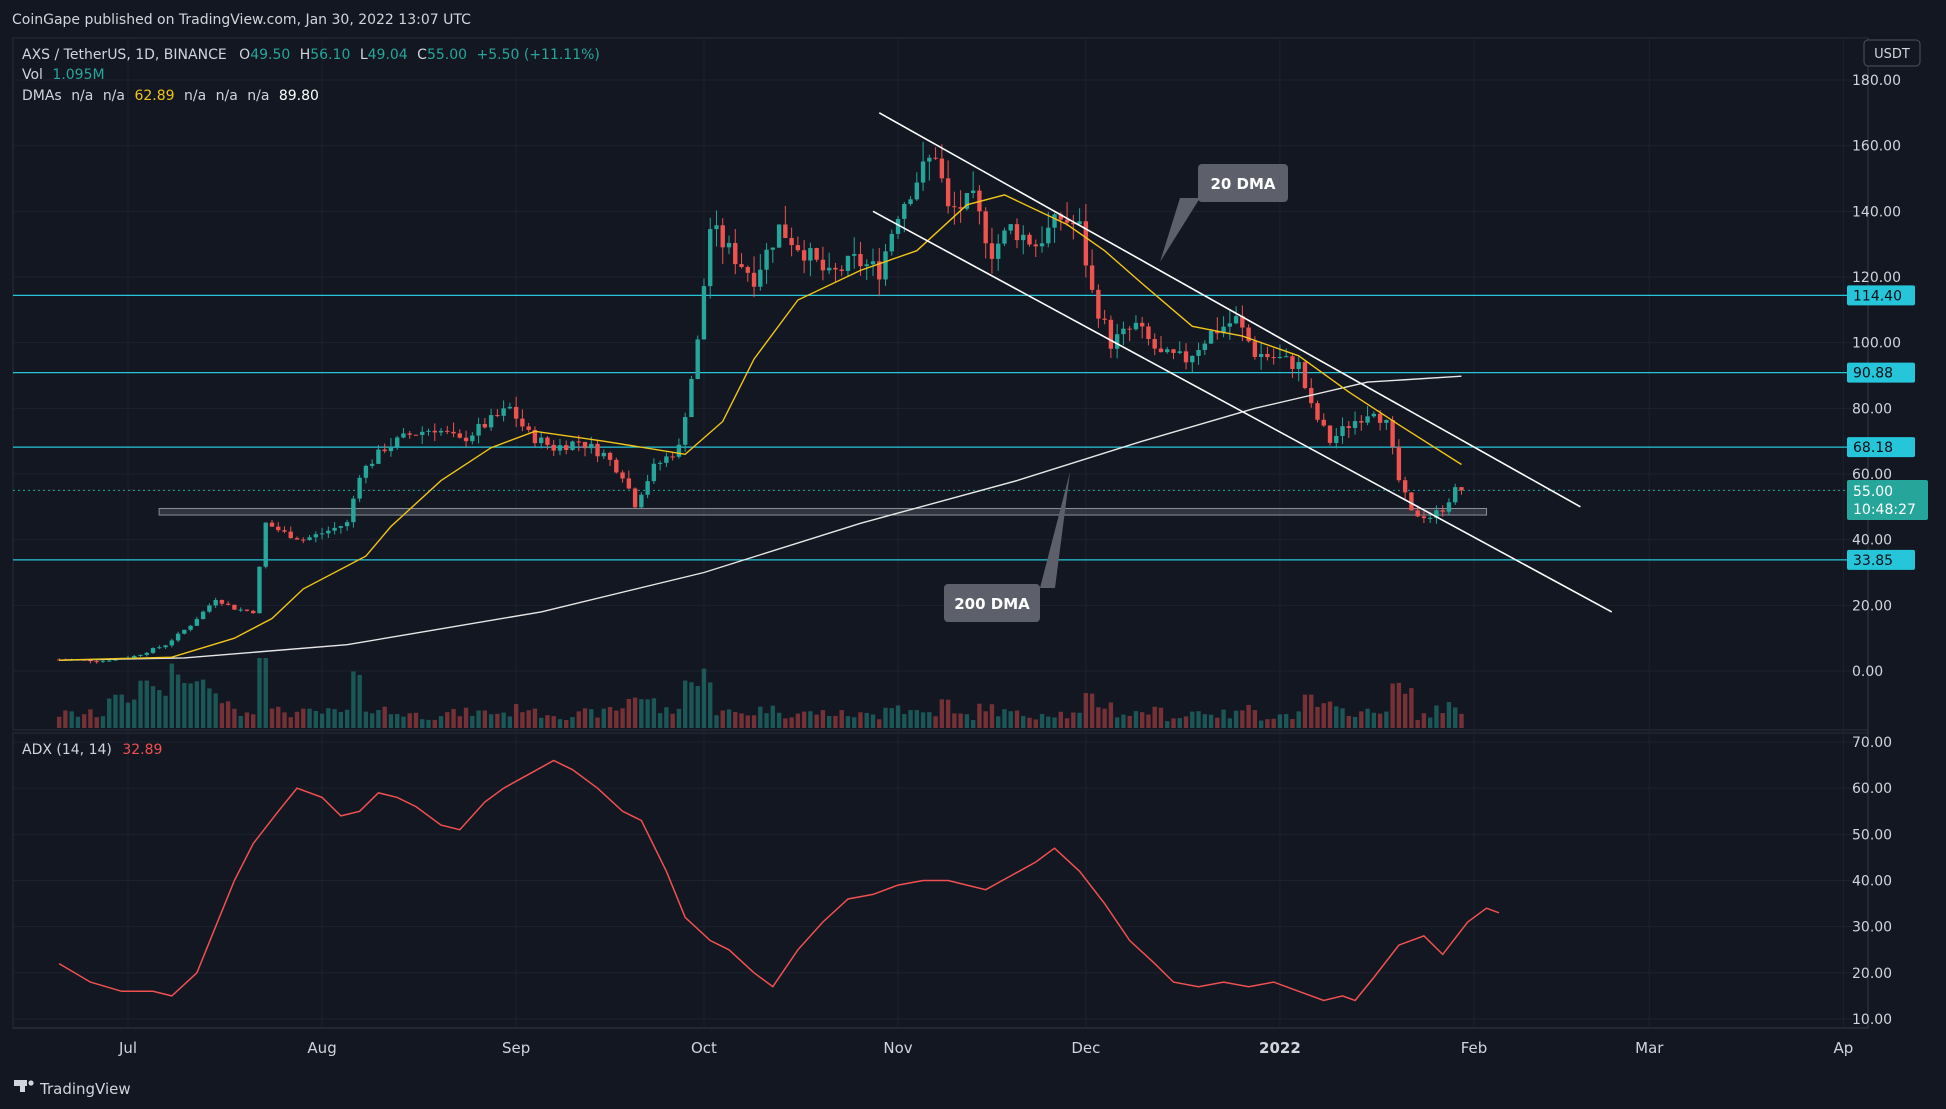 The height and width of the screenshot is (1109, 1946). What do you see at coordinates (42, 96) in the screenshot?
I see `dmas-label: DMAs` at bounding box center [42, 96].